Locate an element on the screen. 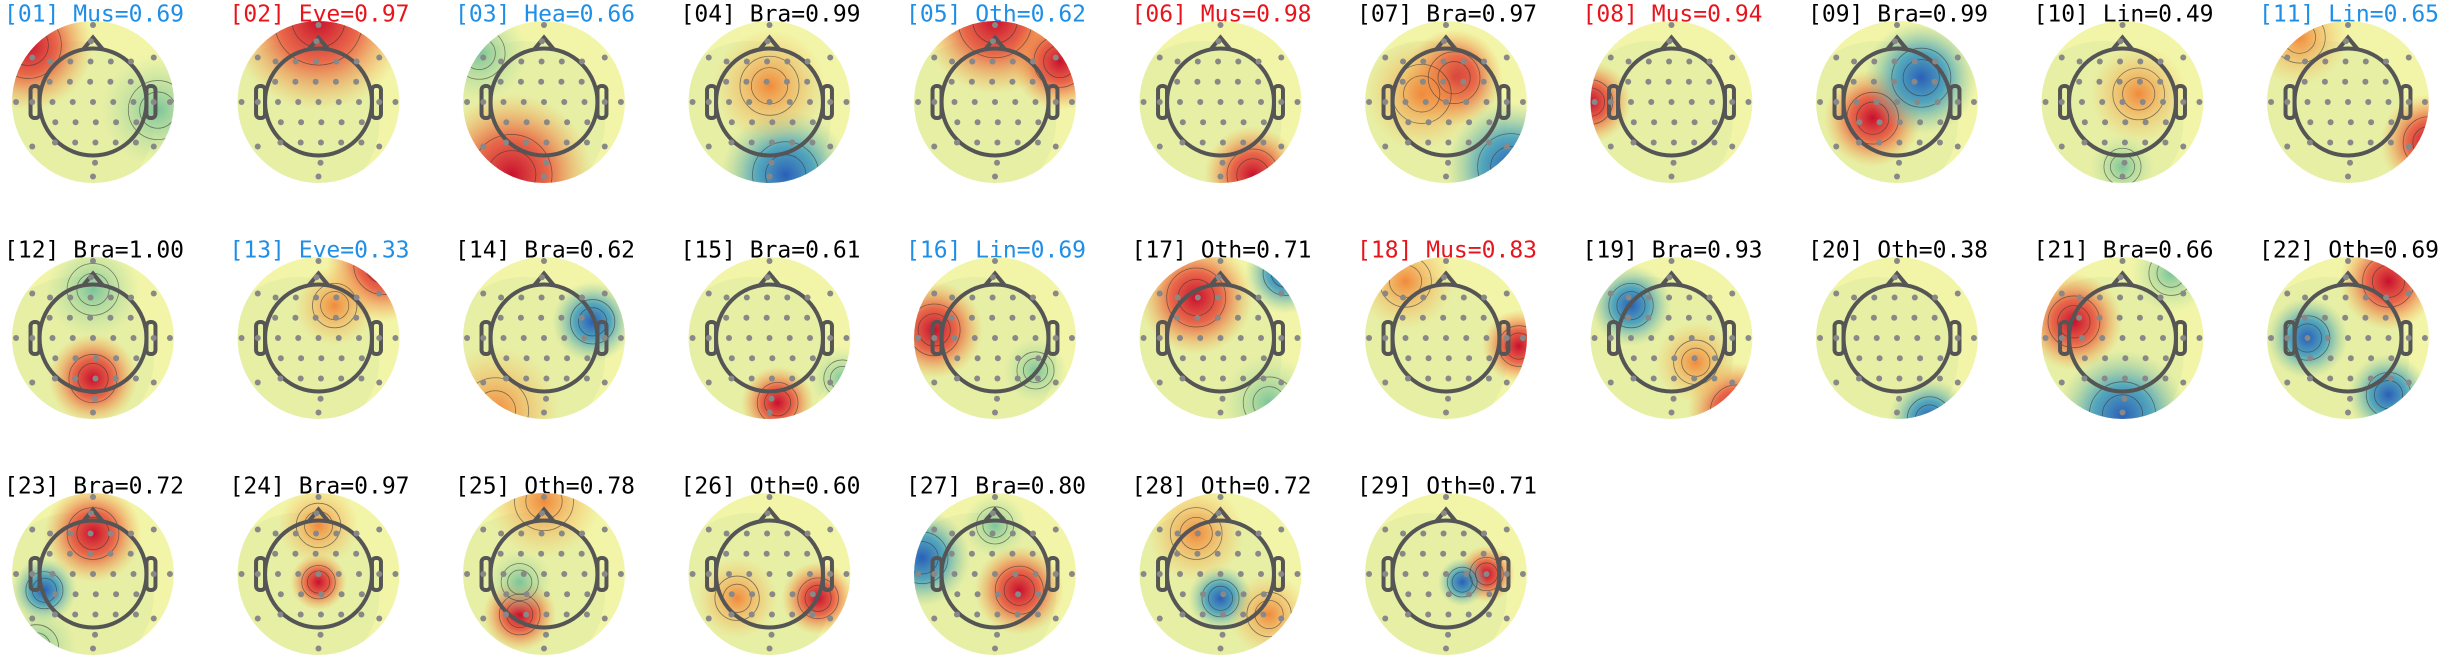 This screenshot has width=2438, height=667. component-panel: [20] Oth=0.38 is located at coordinates (1898, 328).